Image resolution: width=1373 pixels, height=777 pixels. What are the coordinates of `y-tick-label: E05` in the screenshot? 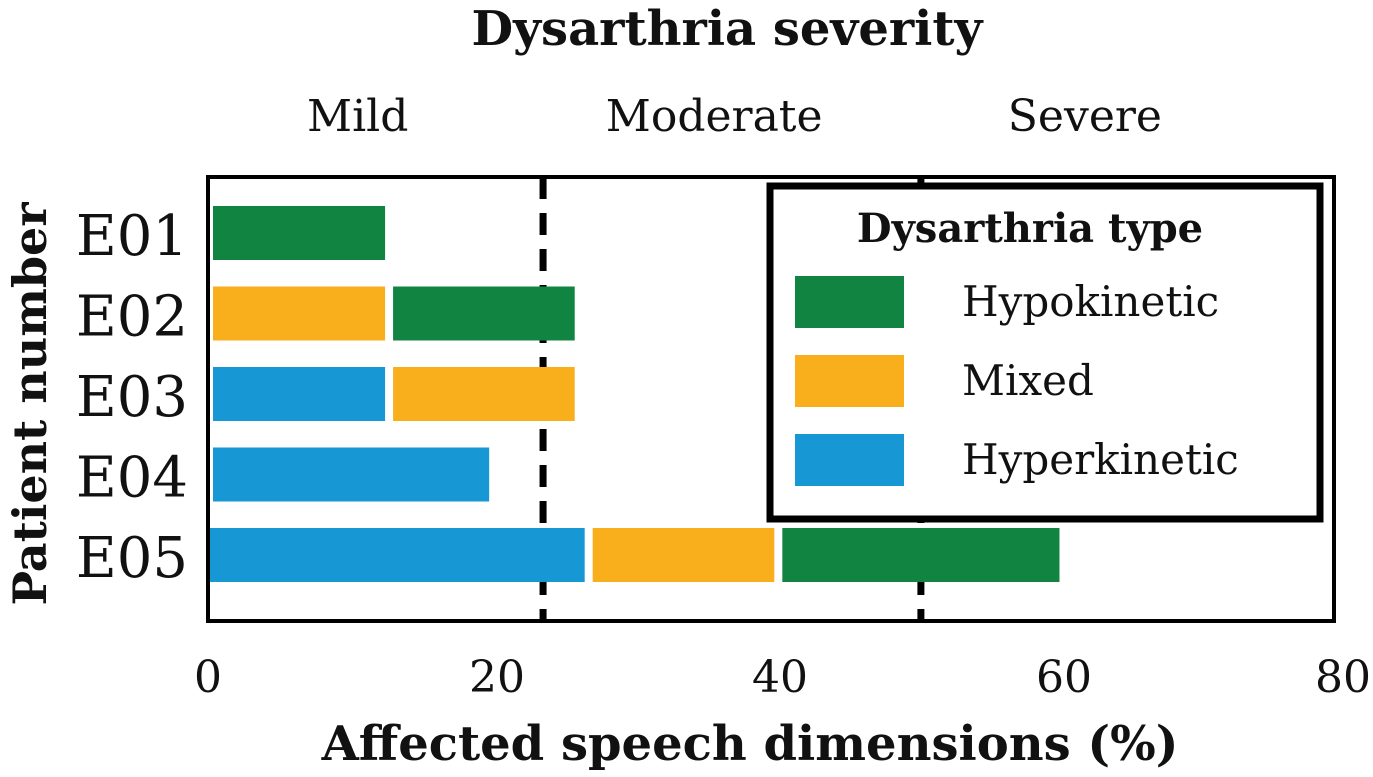 It's located at (132, 558).